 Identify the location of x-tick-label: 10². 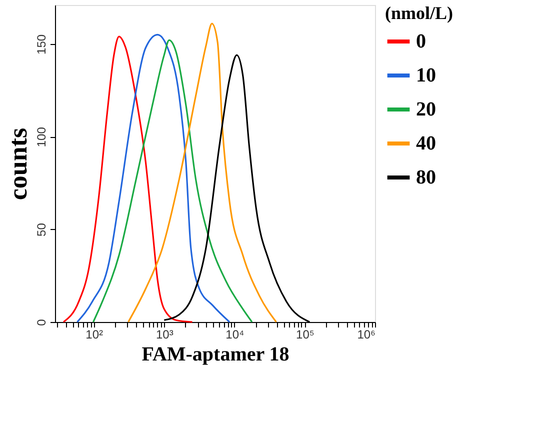
(95, 335).